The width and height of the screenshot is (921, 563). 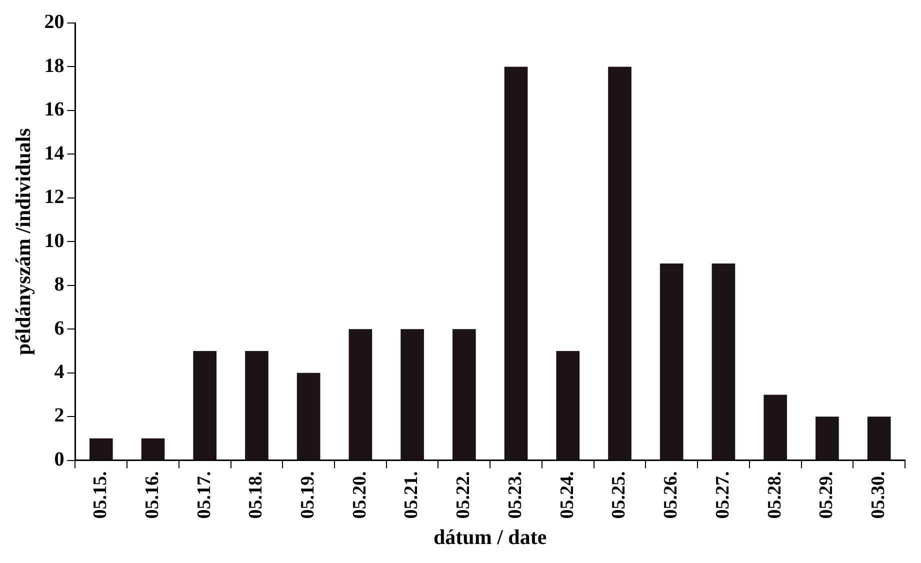 I want to click on x-tick-label: 05.25., so click(x=619, y=495).